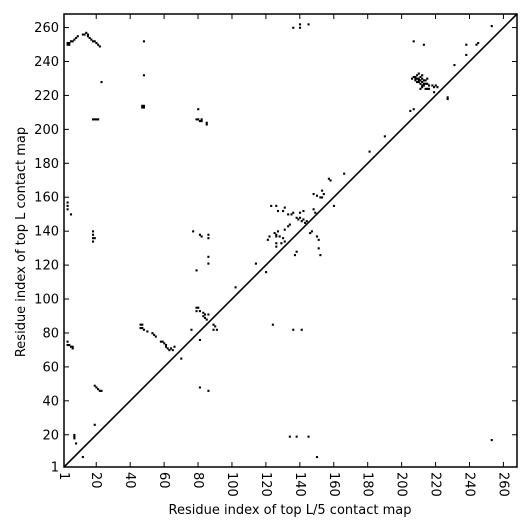  Describe the element at coordinates (367, 484) in the screenshot. I see `x-tick-label: 180` at that location.